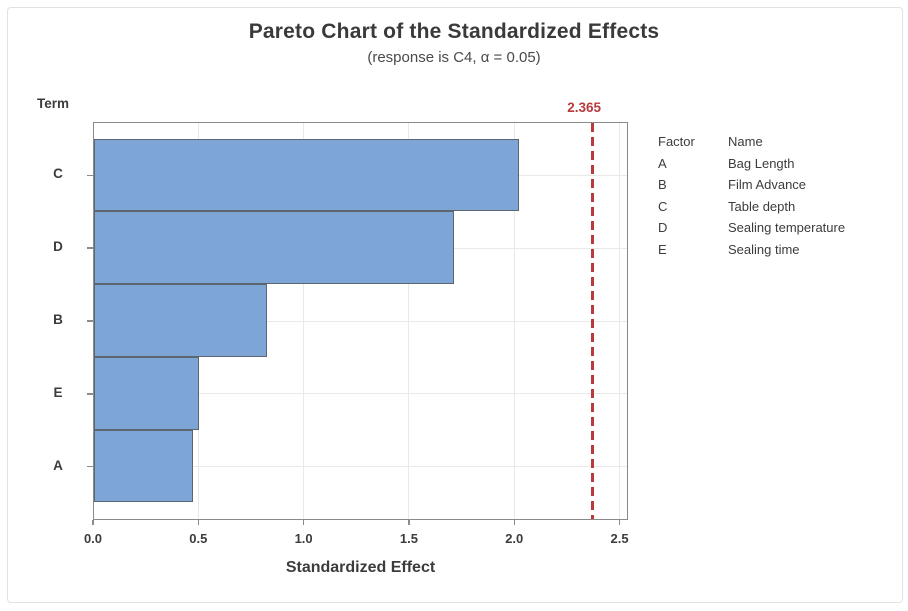 Image resolution: width=908 pixels, height=611 pixels. I want to click on legend-row: B Film Advance, so click(751, 185).